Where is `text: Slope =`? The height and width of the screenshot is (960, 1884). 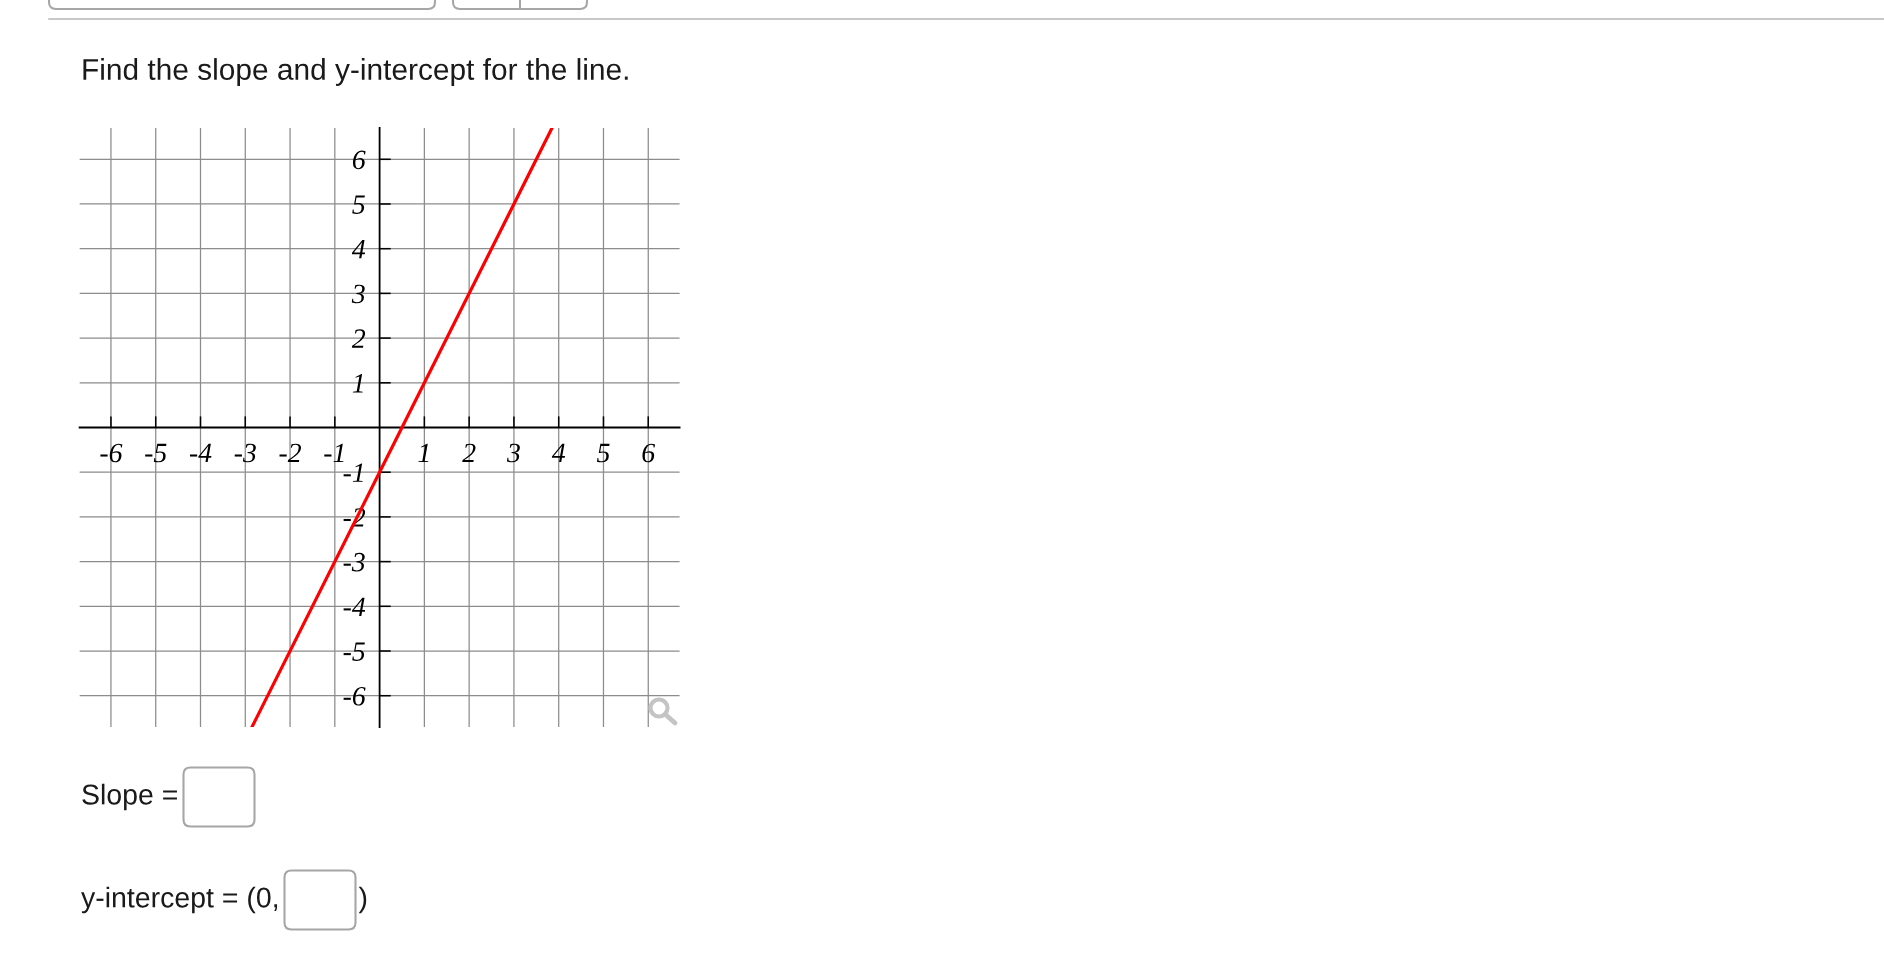
text: Slope = is located at coordinates (129, 797).